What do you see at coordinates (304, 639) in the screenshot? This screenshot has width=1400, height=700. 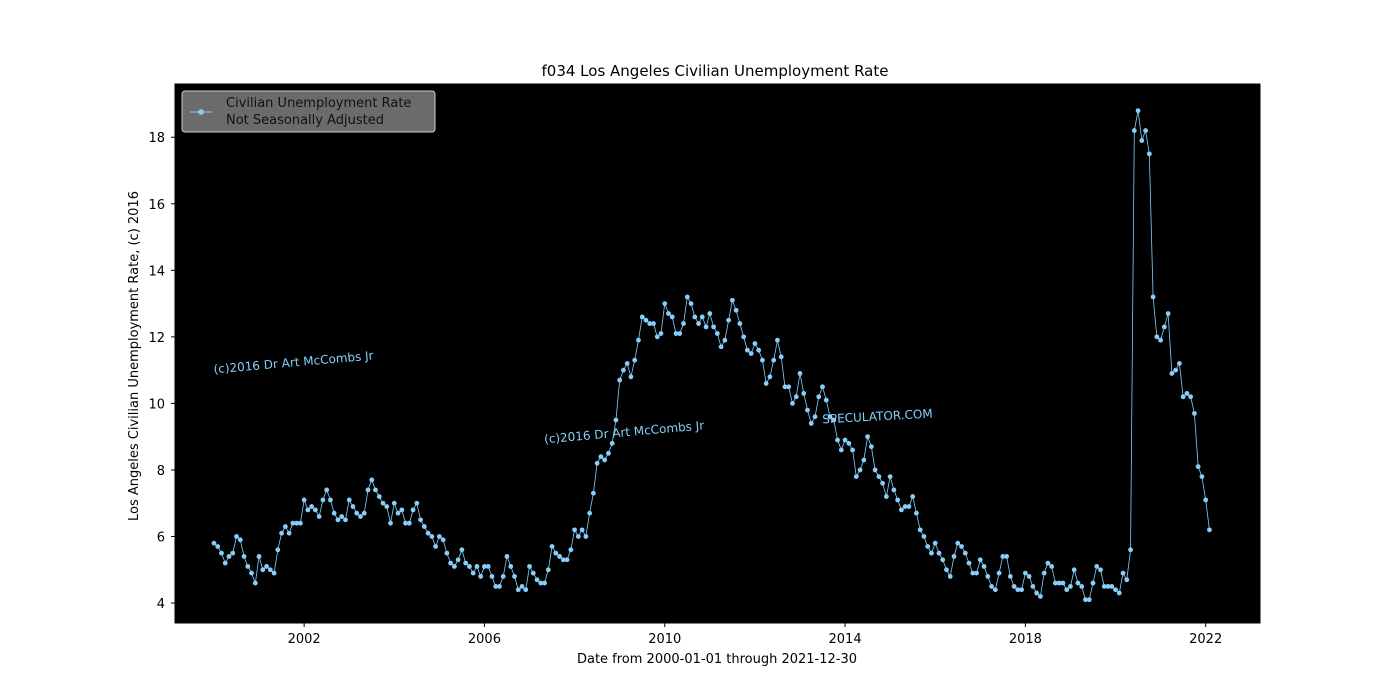 I see `x-tick-label: 2002` at bounding box center [304, 639].